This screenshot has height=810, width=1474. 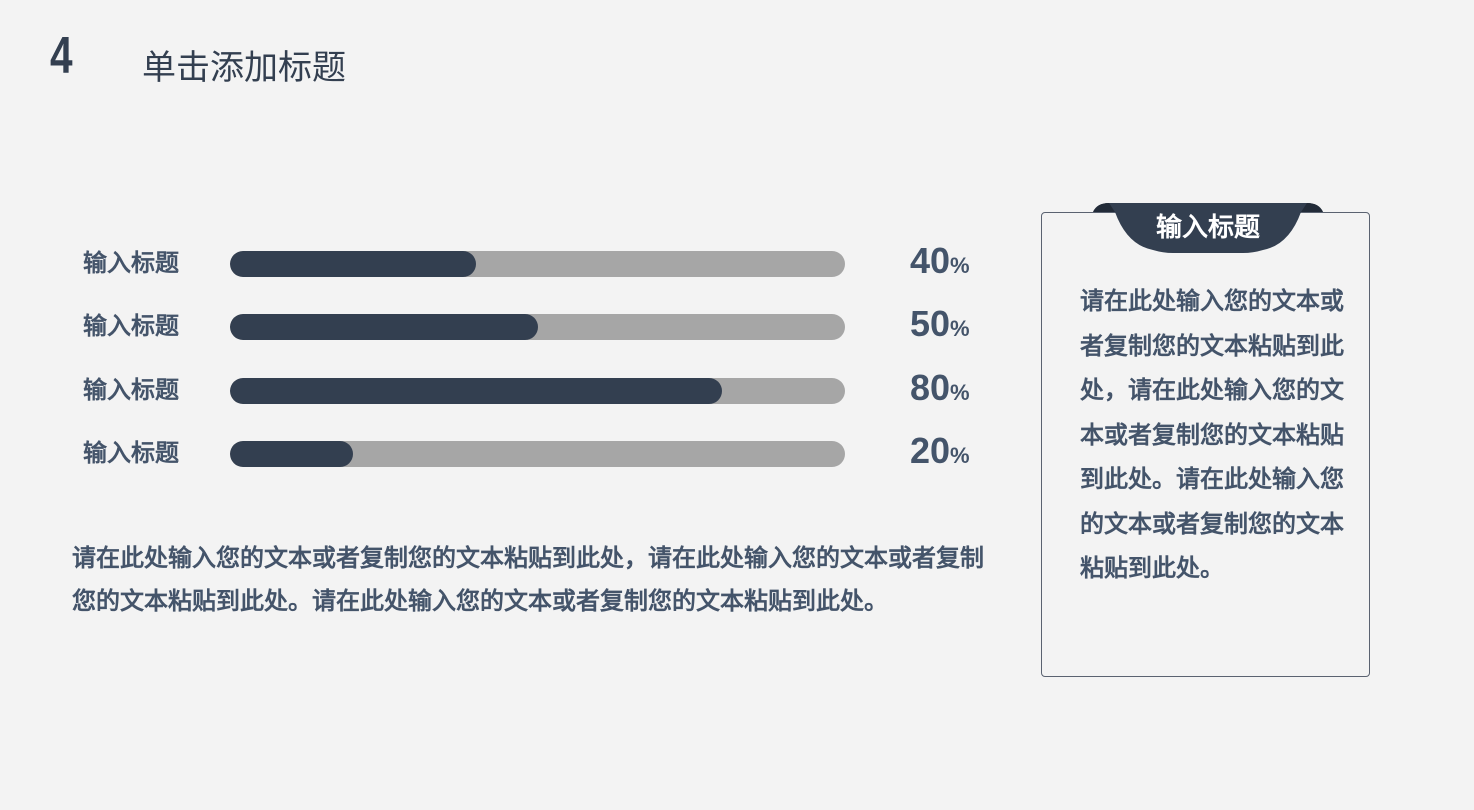 I want to click on sidebox-title: 输入标题, so click(x=1207, y=228).